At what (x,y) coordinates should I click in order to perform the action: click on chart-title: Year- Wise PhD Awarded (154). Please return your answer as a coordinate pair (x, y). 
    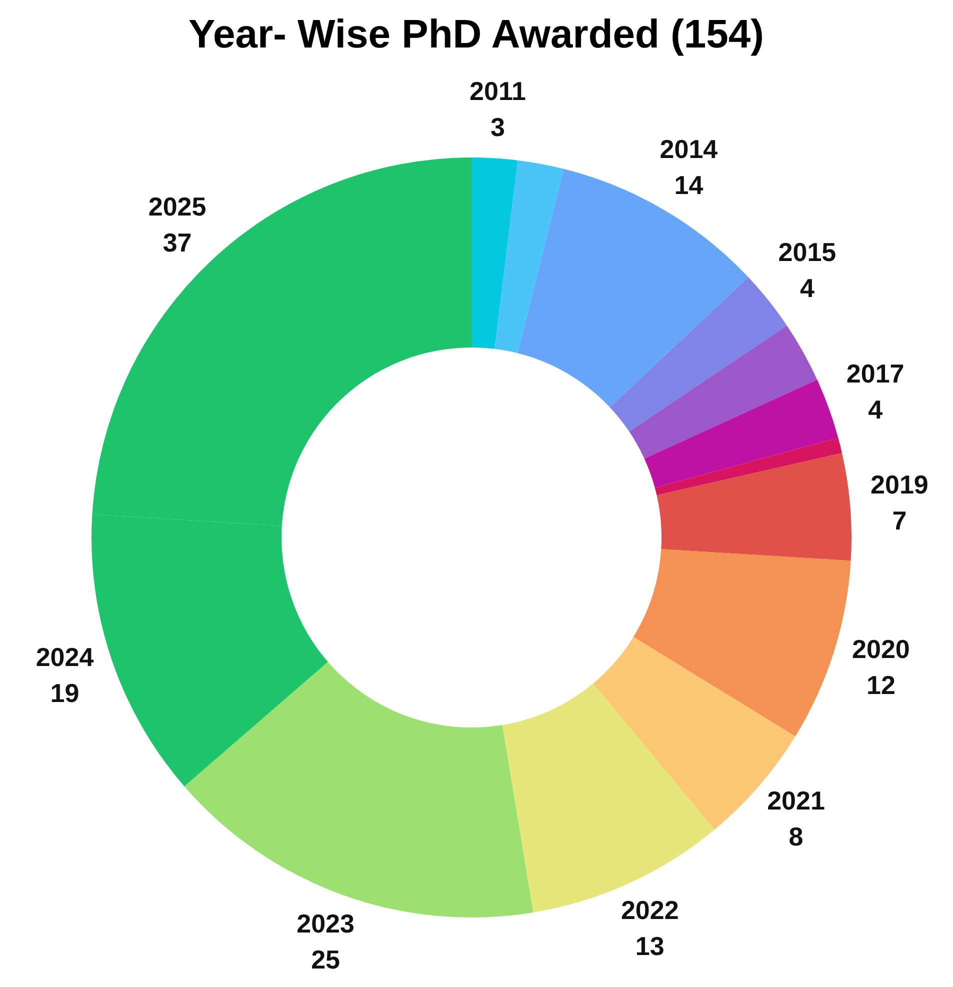
    Looking at the image, I should click on (476, 34).